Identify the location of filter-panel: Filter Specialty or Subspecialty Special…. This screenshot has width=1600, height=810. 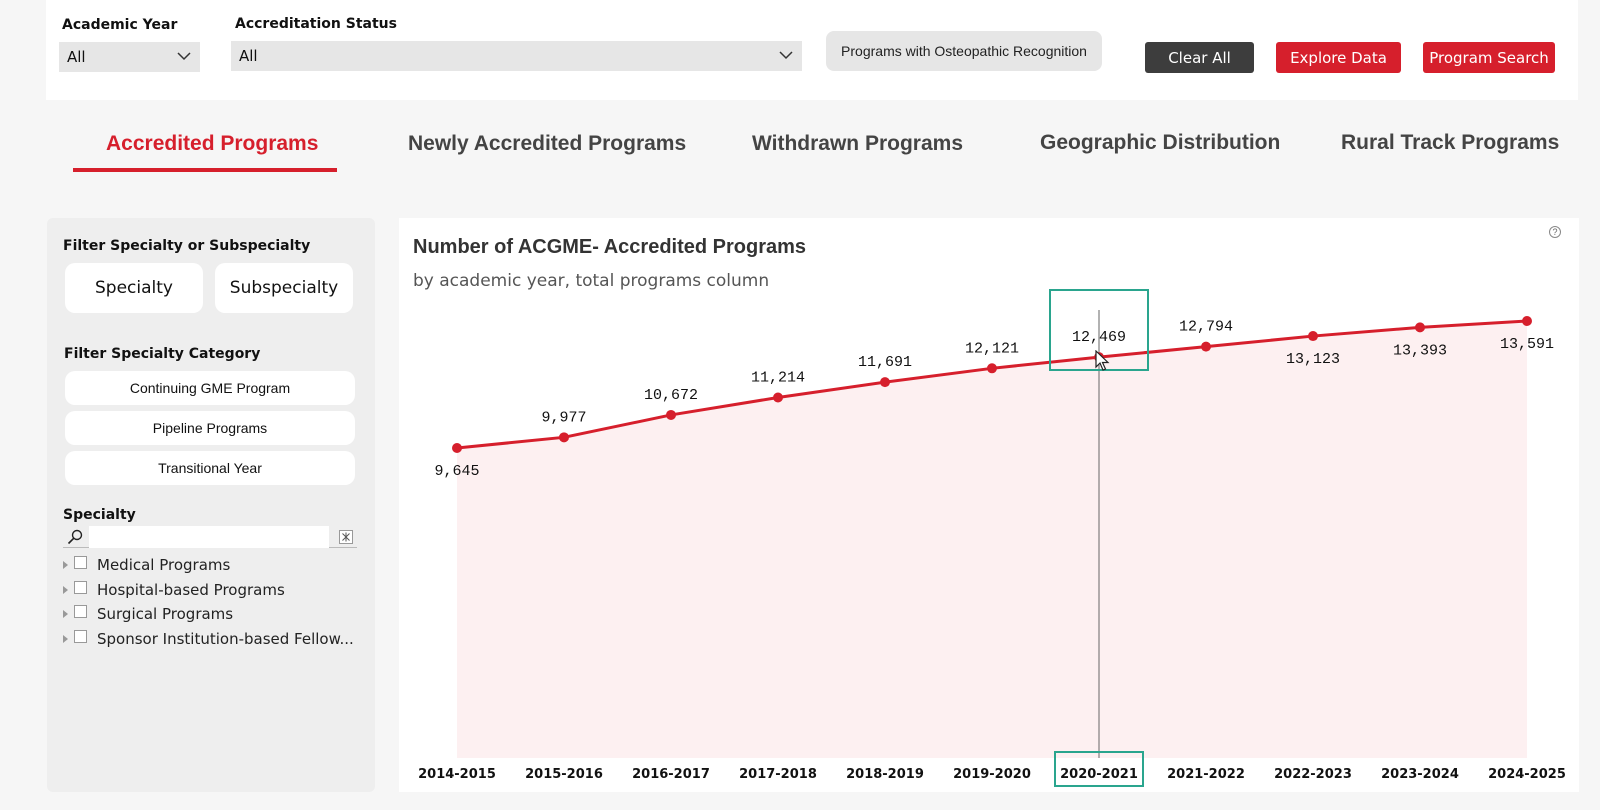
(211, 505).